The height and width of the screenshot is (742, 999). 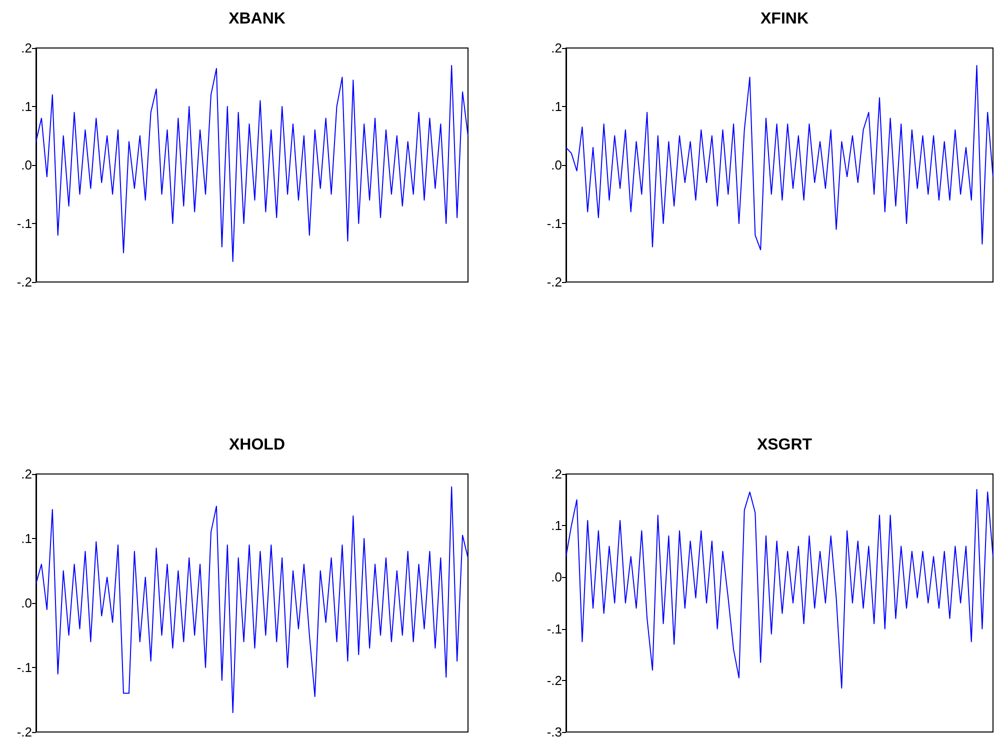 I want to click on chart-title: XSGRT, so click(x=784, y=445).